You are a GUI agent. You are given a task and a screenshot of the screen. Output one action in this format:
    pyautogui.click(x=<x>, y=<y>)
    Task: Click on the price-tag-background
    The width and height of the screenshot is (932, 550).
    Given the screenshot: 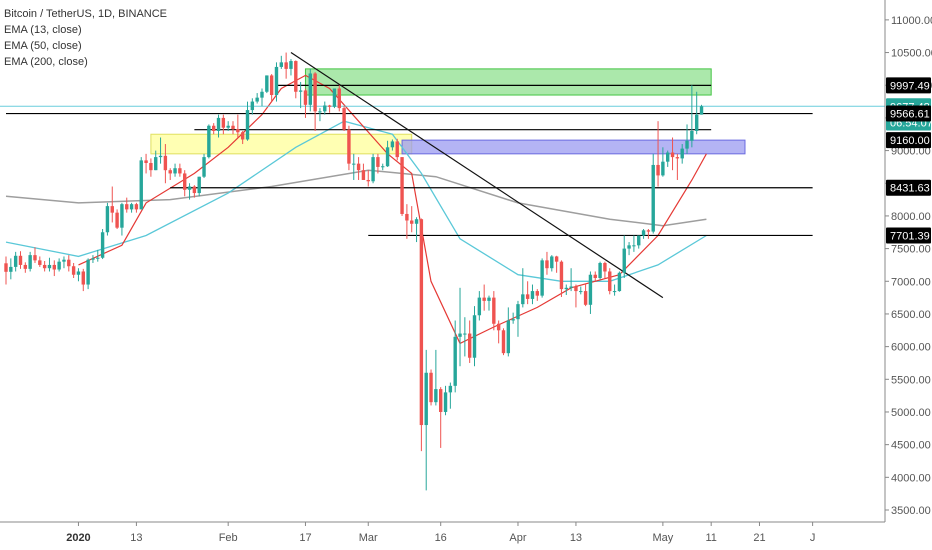 What is the action you would take?
    pyautogui.click(x=908, y=187)
    